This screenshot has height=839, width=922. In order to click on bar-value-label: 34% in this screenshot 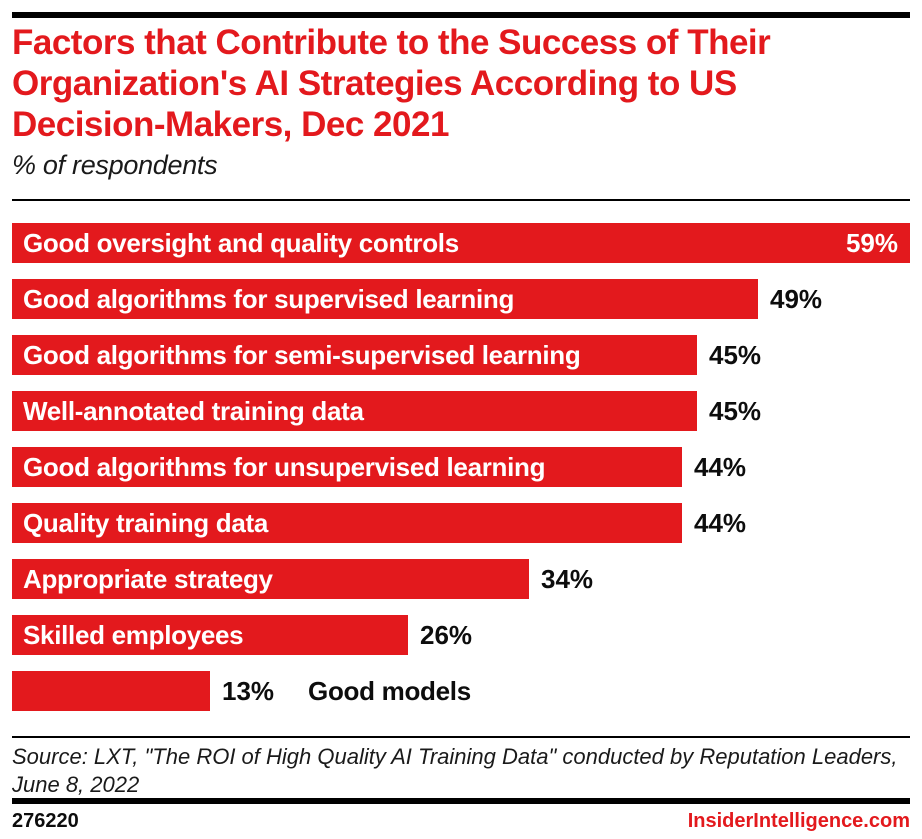, I will do `click(567, 578)`.